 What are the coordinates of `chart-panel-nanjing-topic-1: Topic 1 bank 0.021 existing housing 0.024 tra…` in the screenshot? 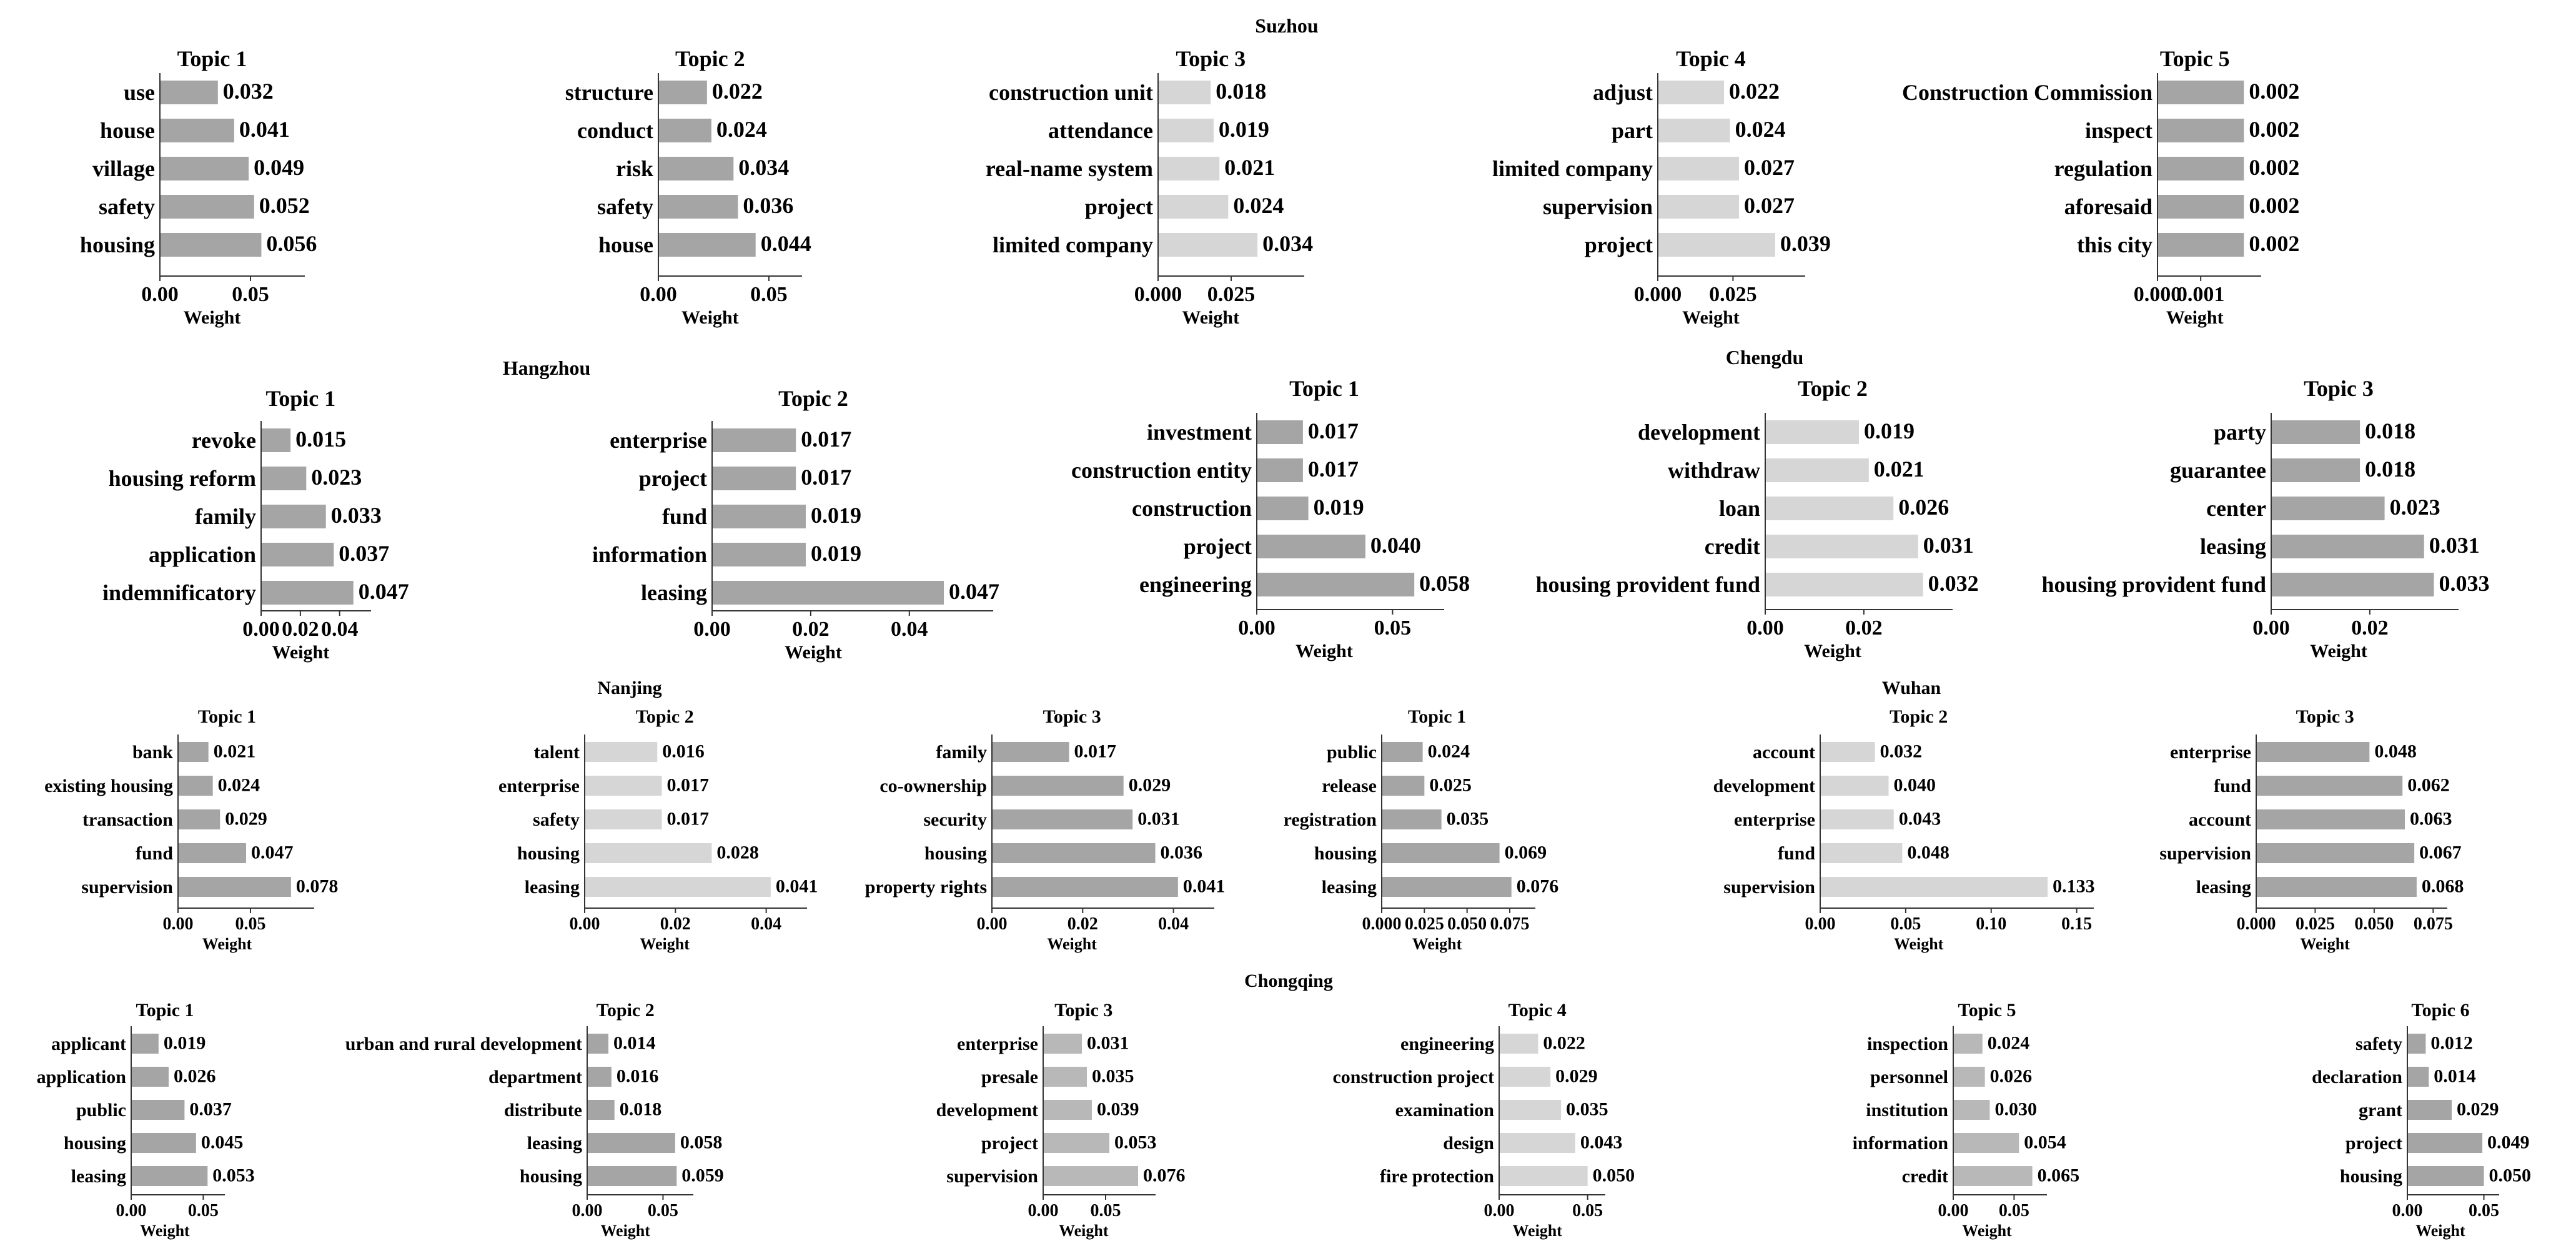 It's located at (191, 829).